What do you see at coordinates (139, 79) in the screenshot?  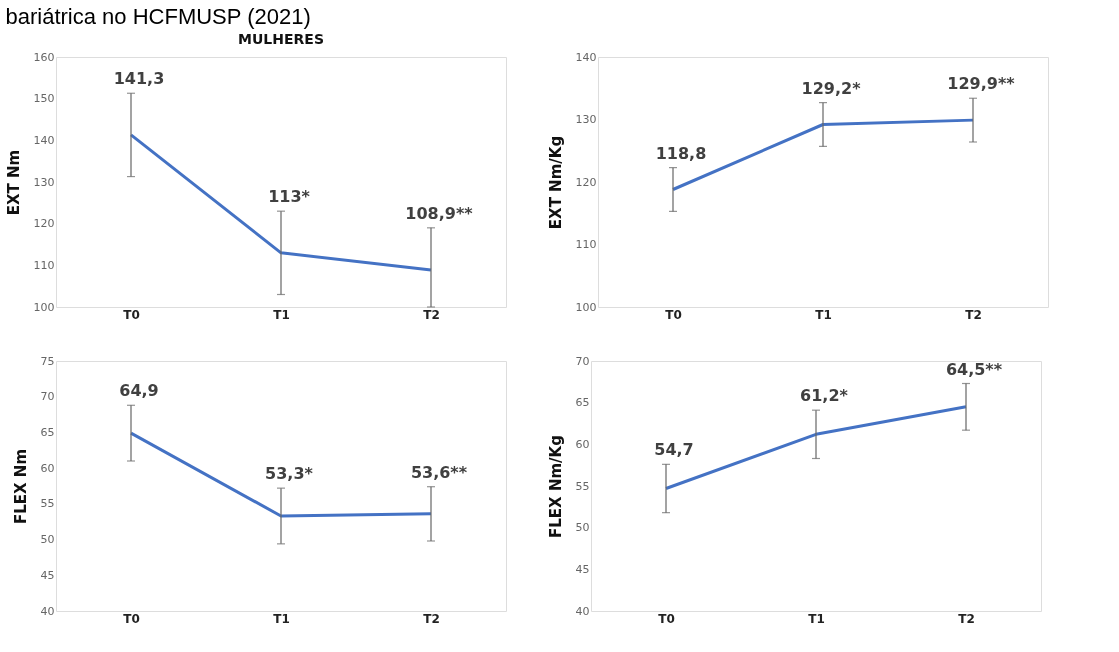 I see `data-label: 141,3` at bounding box center [139, 79].